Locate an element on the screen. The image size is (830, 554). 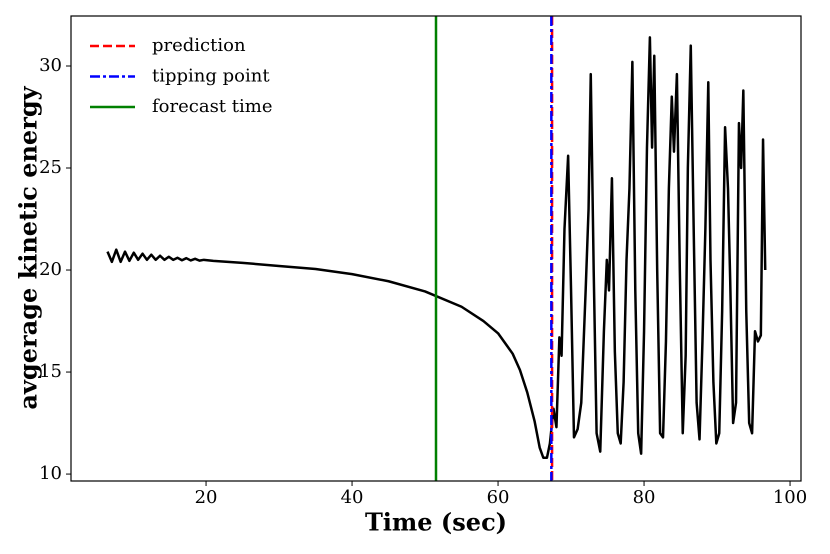
x-tick-label: 60 is located at coordinates (498, 497).